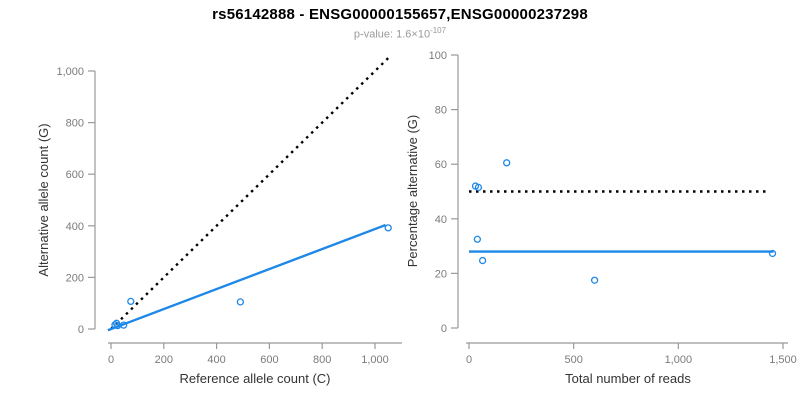 This screenshot has width=800, height=400. What do you see at coordinates (441, 111) in the screenshot?
I see `right-plot-y-tick-label: 80` at bounding box center [441, 111].